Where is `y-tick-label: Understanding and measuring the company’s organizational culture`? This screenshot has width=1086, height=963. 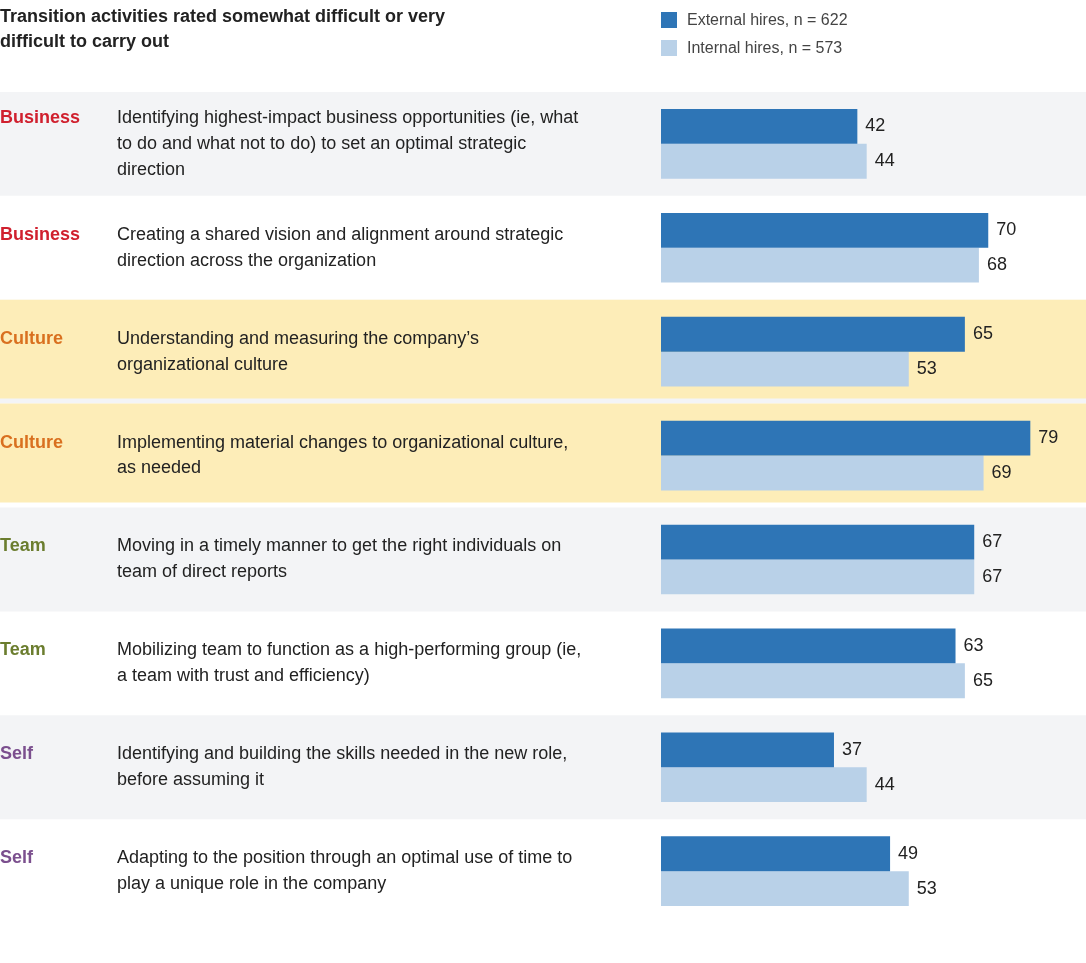
y-tick-label: Understanding and measuring the company’s organizational culture is located at coordinates (298, 350).